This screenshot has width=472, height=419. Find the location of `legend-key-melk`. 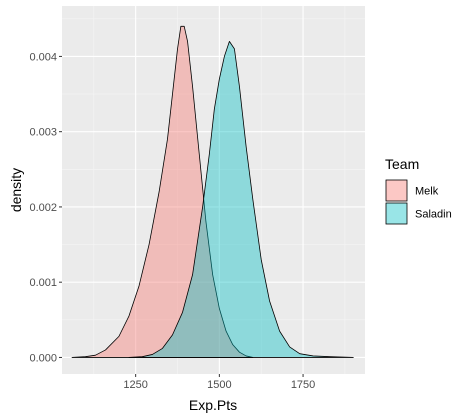

legend-key-melk is located at coordinates (396, 190).